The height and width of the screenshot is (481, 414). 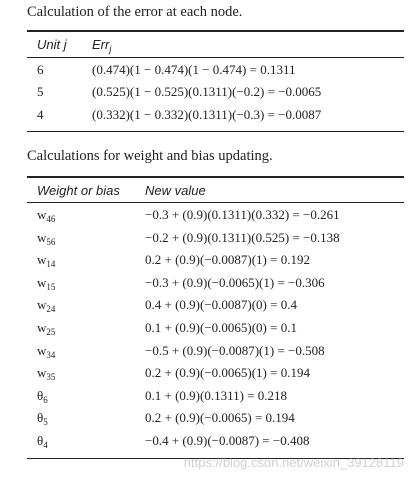 I want to click on table-cell-text: 0.1 + (0.9)(−0.0065)(0) = 0.1, so click(x=221, y=327).